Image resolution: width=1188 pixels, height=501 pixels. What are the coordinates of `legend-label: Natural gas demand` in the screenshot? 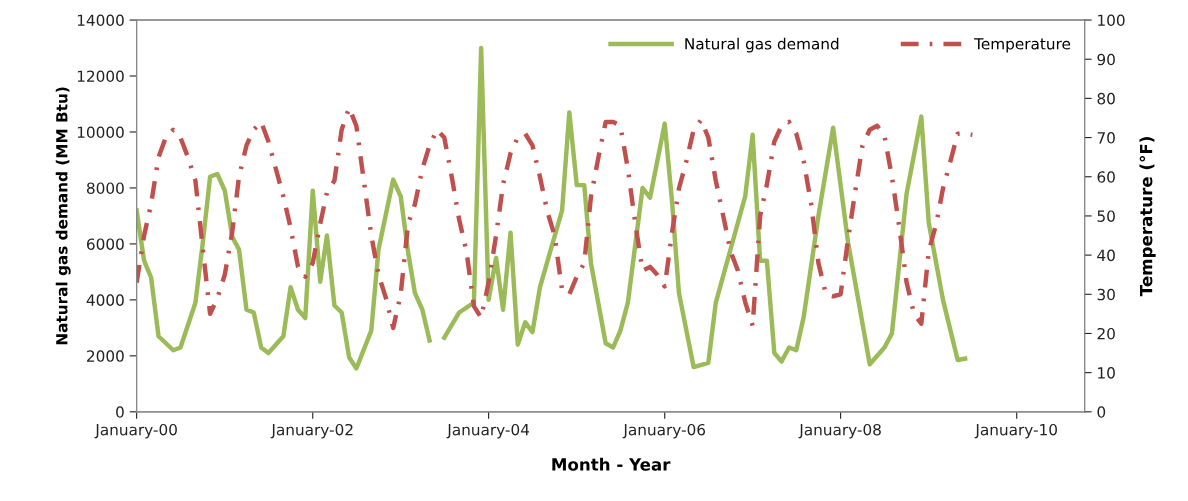 It's located at (762, 45).